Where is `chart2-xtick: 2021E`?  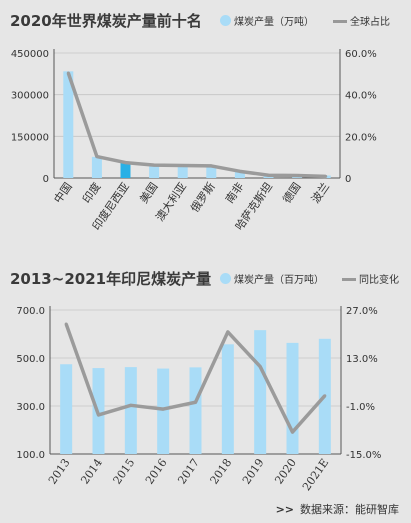 chart2-xtick: 2021E is located at coordinates (315, 474).